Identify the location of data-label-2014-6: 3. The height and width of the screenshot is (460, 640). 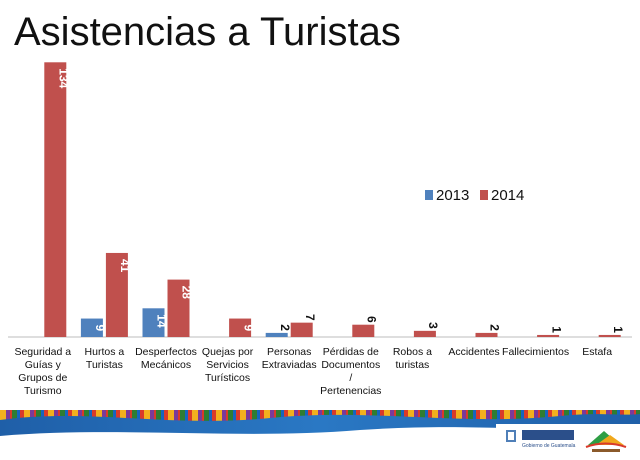
(433, 325).